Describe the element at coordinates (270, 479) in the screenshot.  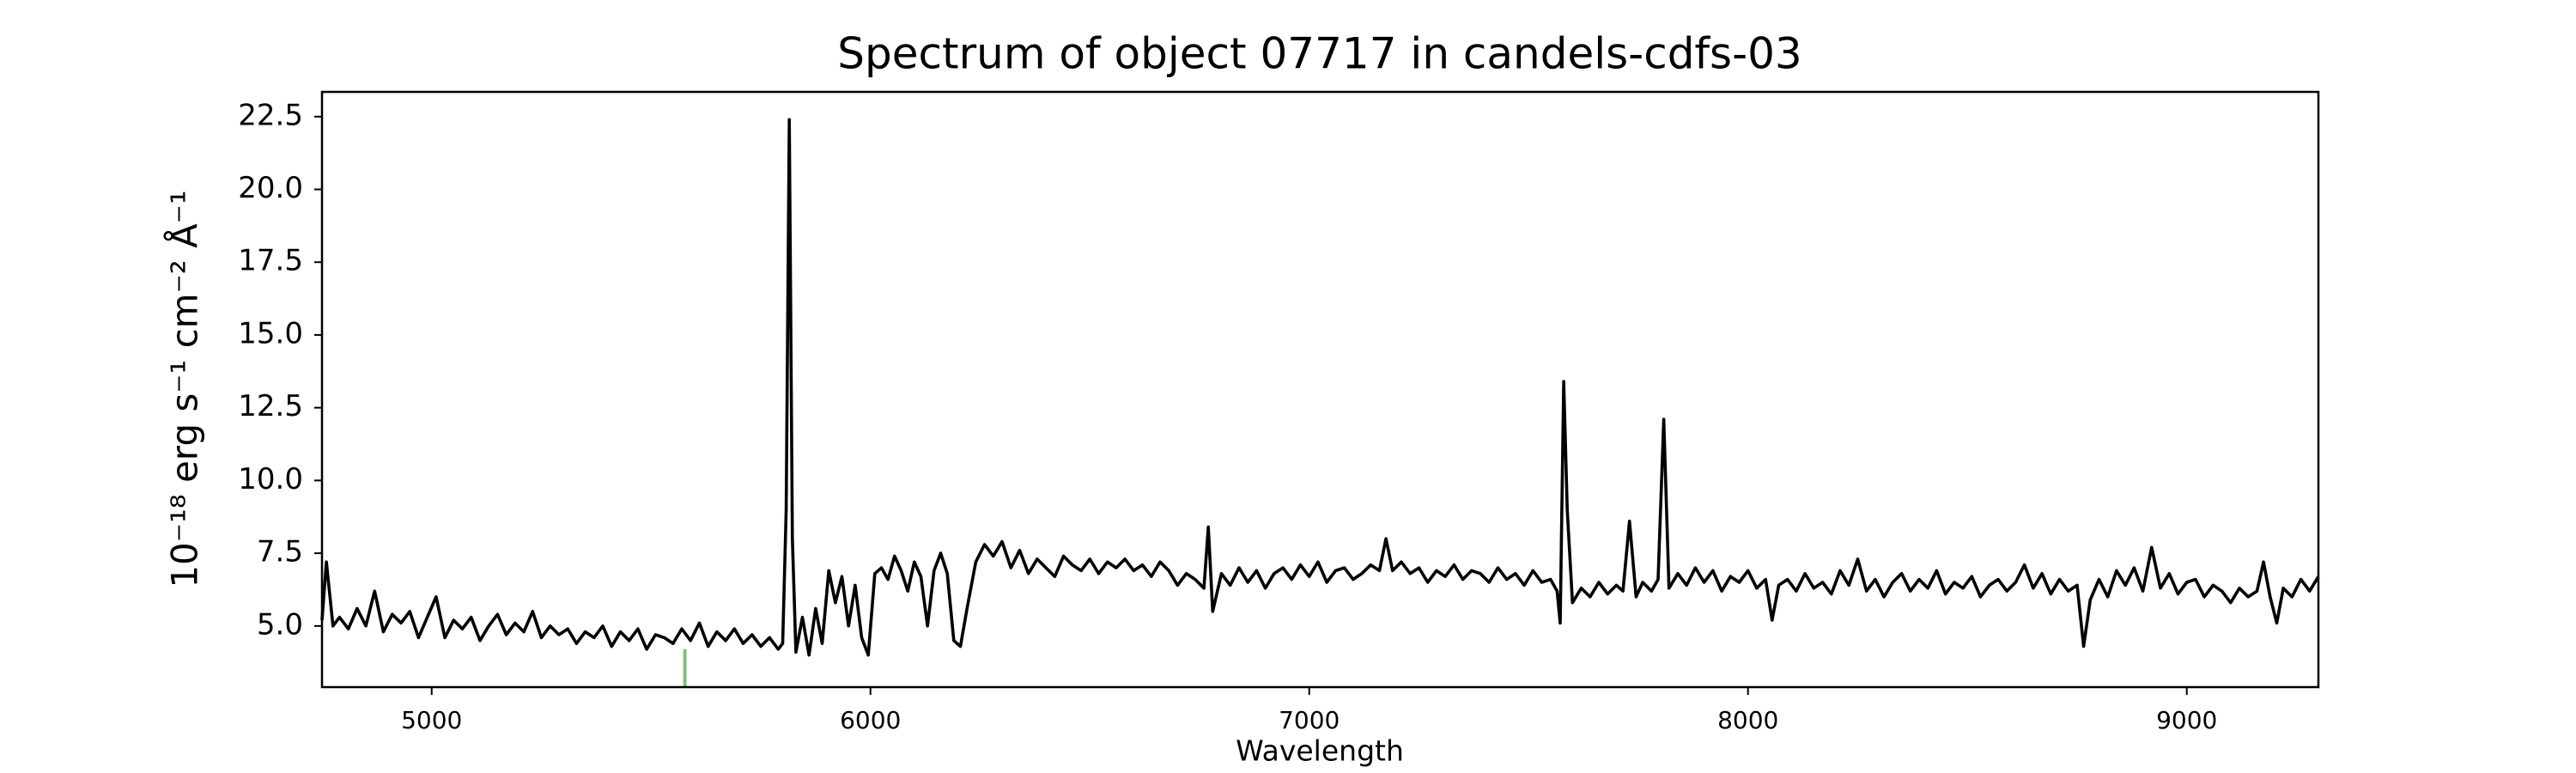
I see `y-tick-label: 10.0` at that location.